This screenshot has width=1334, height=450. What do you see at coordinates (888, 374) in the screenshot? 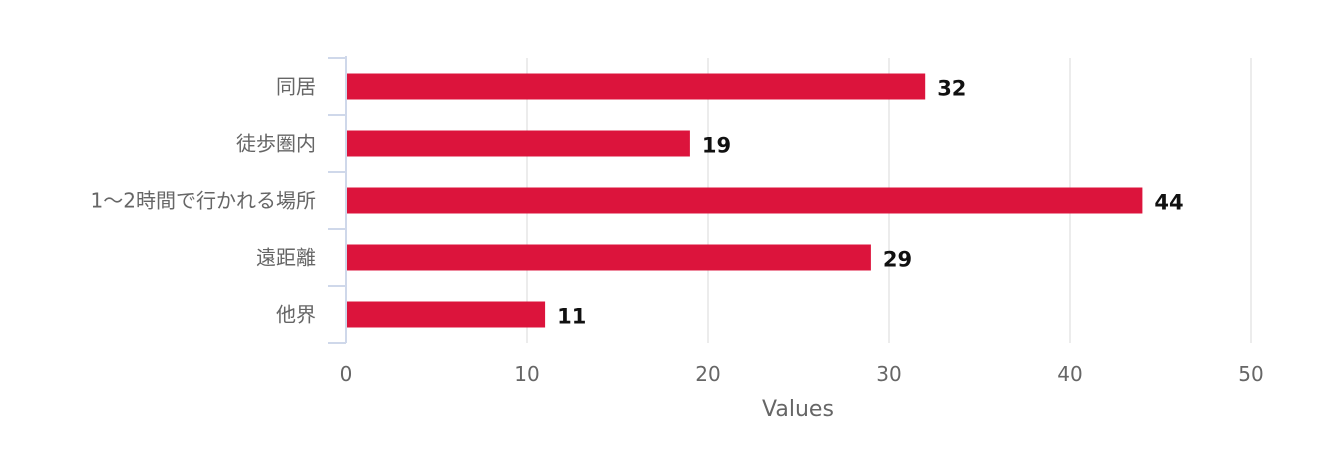
I see `x-tick-label: 30` at bounding box center [888, 374].